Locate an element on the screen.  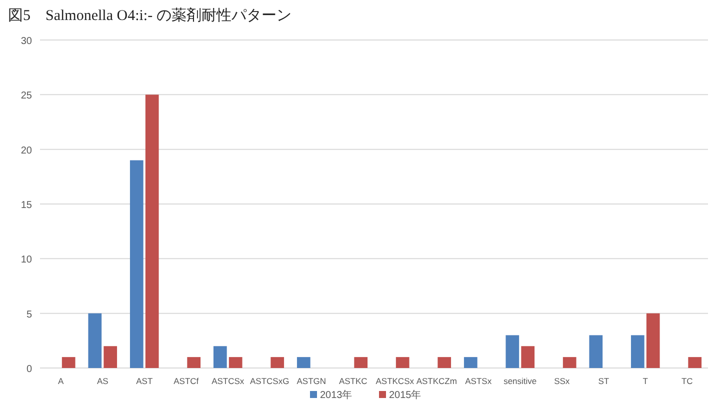
legend-label: 2013年 is located at coordinates (336, 395).